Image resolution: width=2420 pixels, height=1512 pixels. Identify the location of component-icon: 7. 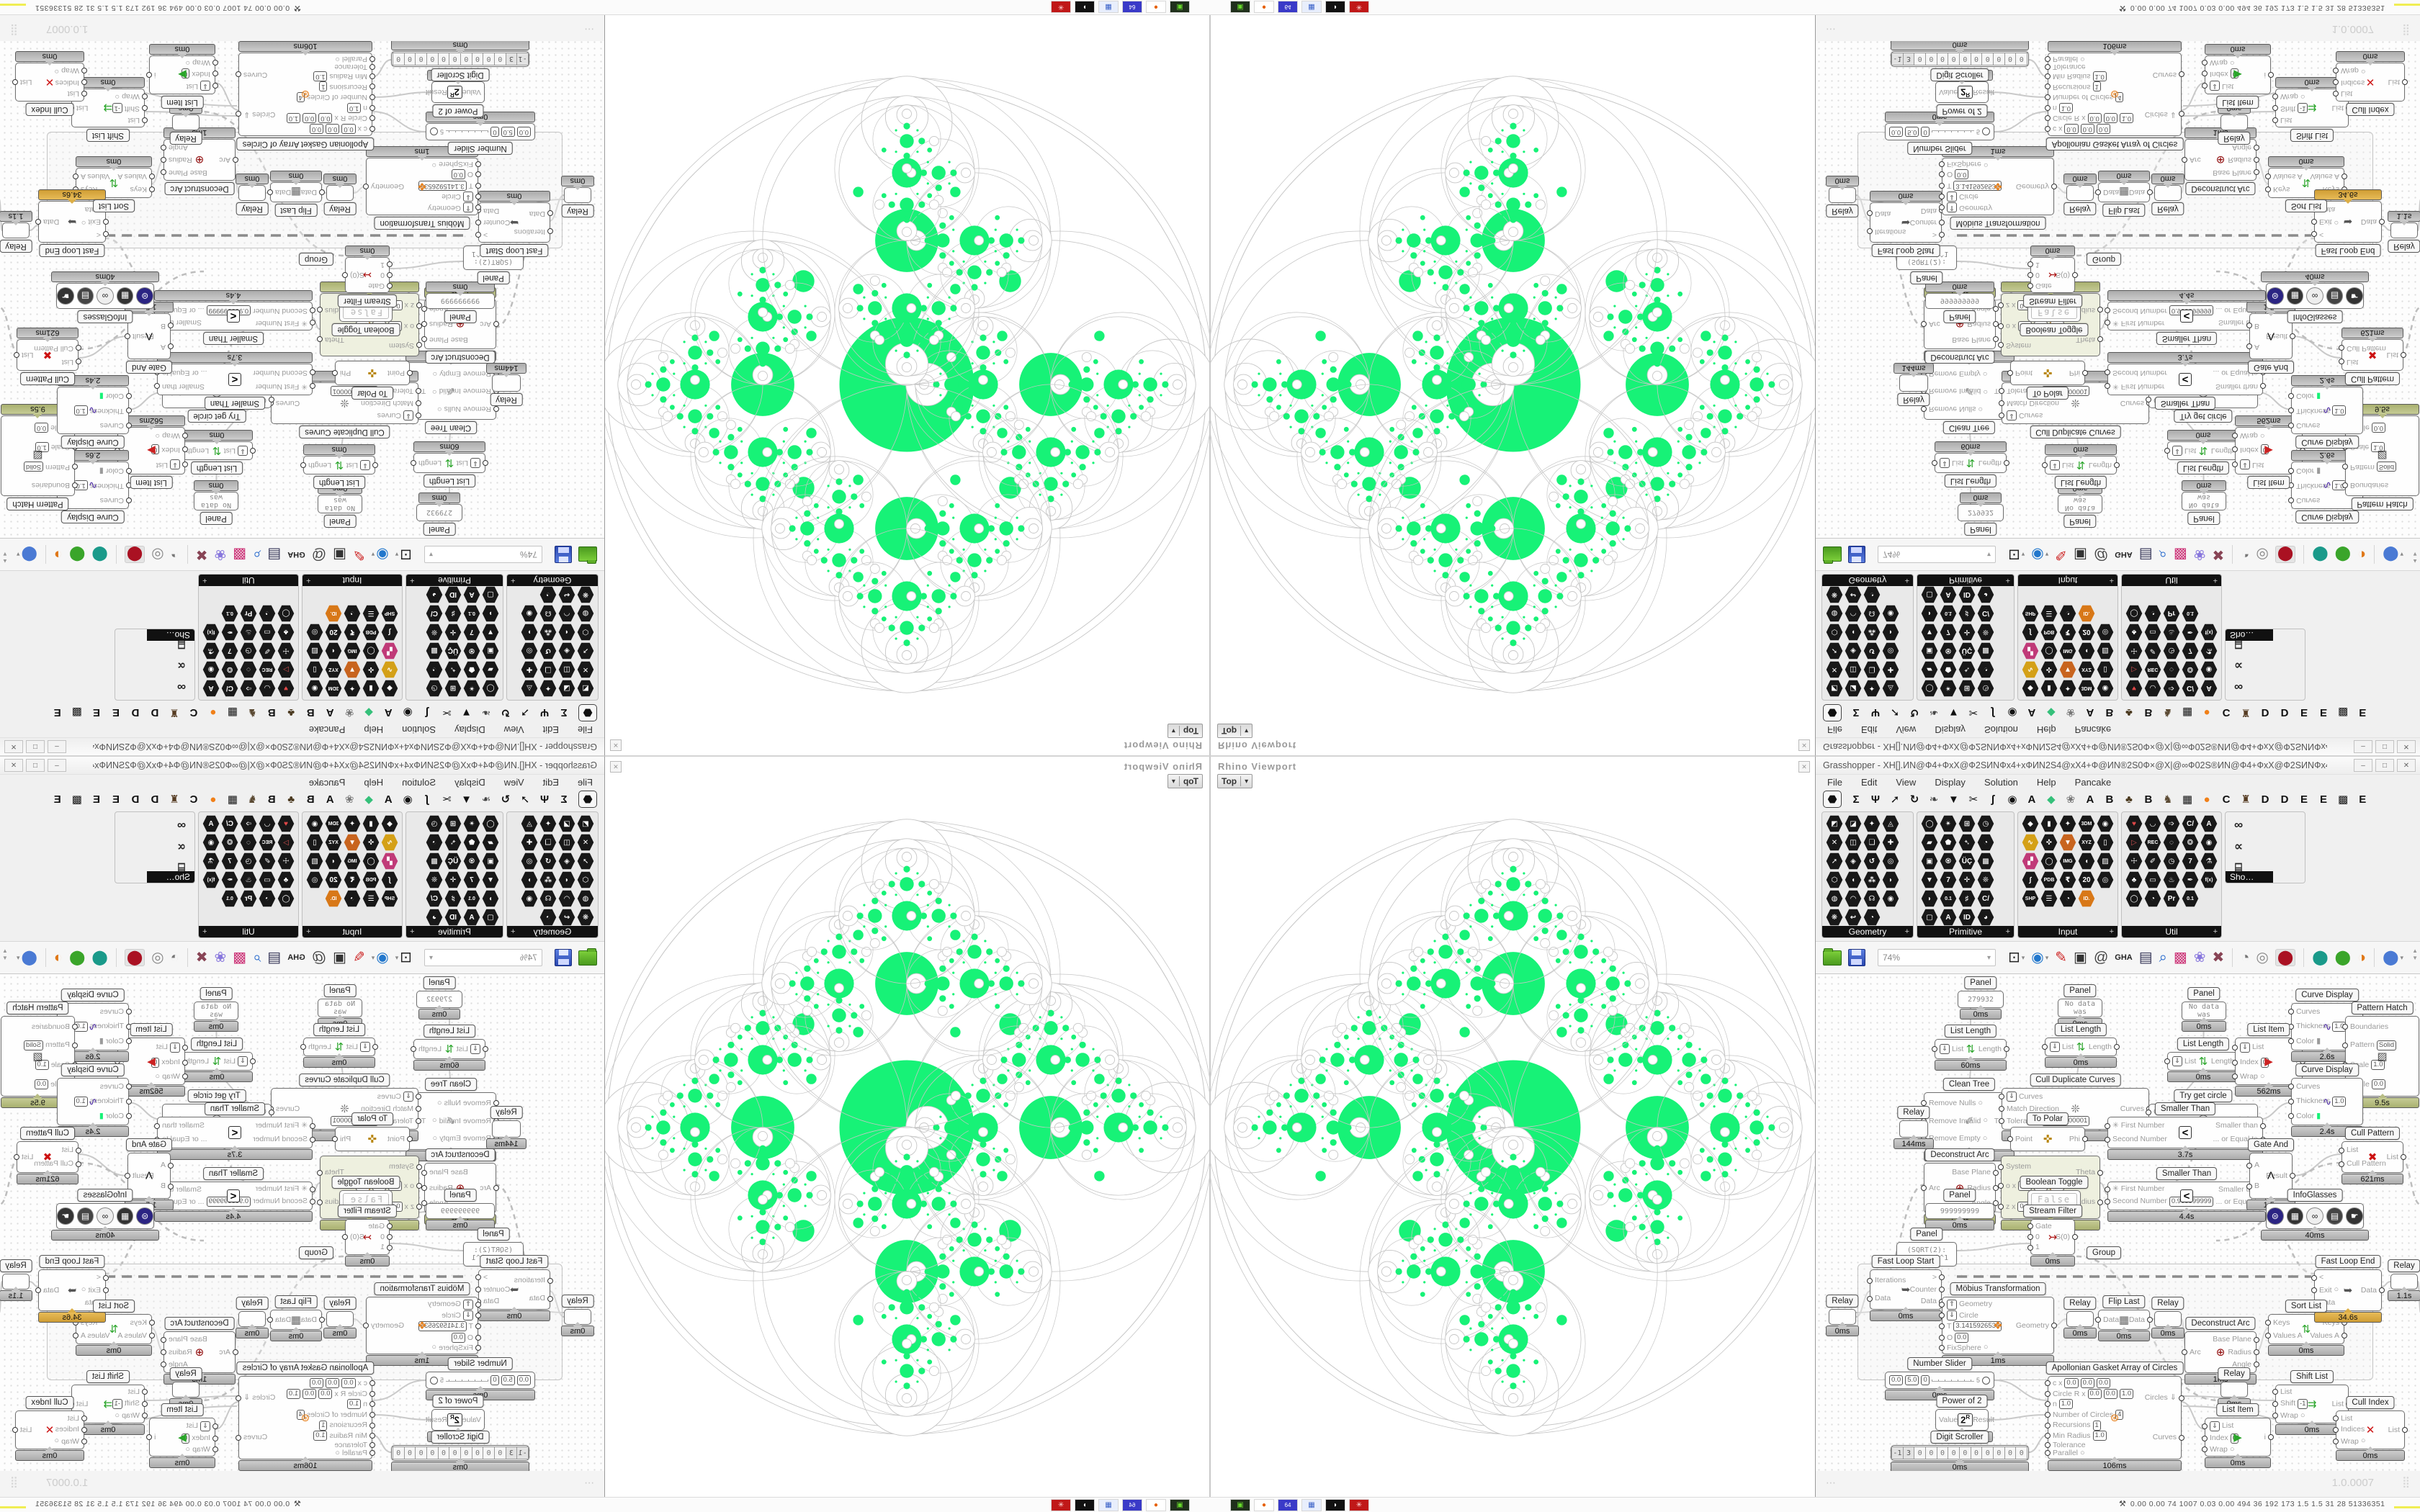
(471, 632).